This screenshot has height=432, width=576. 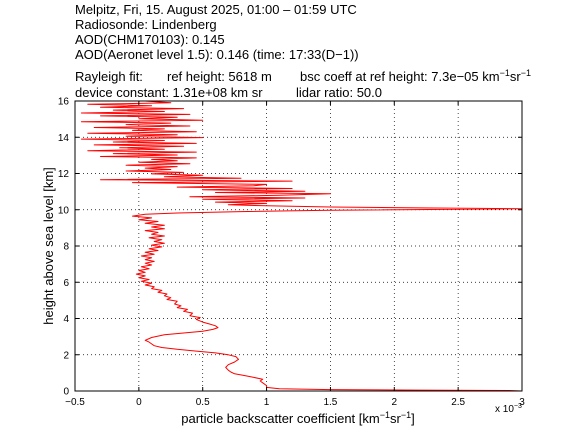 What do you see at coordinates (504, 409) in the screenshot?
I see `x-axis-multiplier-text: x 10` at bounding box center [504, 409].